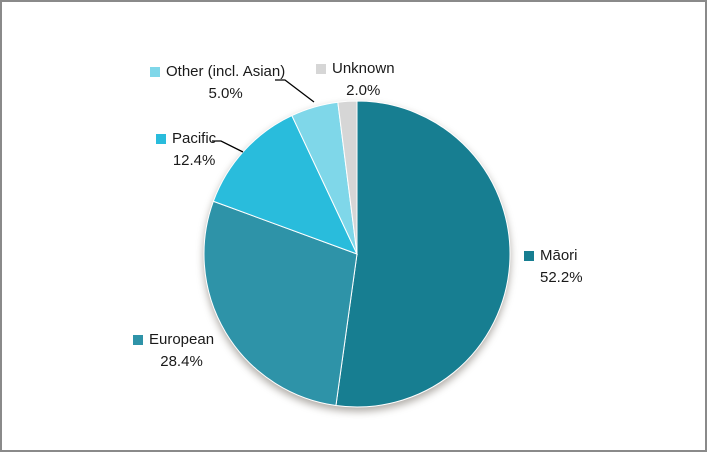 This screenshot has height=452, width=707. What do you see at coordinates (226, 71) in the screenshot?
I see `label-other-name: Other (incl. Asian)` at bounding box center [226, 71].